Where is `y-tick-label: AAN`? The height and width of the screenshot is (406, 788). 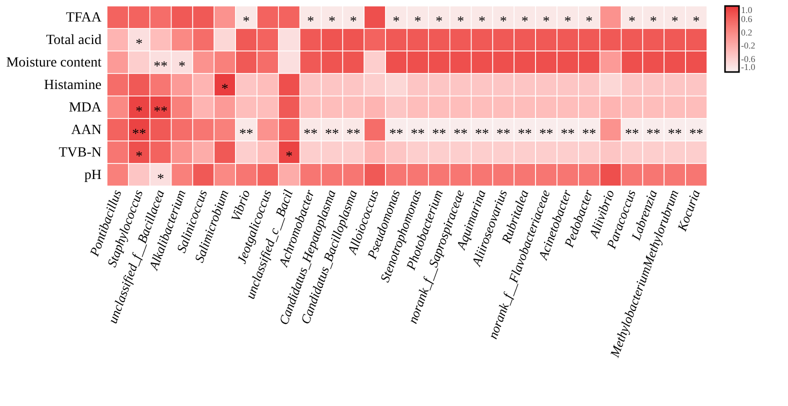
y-tick-label: AAN is located at coordinates (86, 130).